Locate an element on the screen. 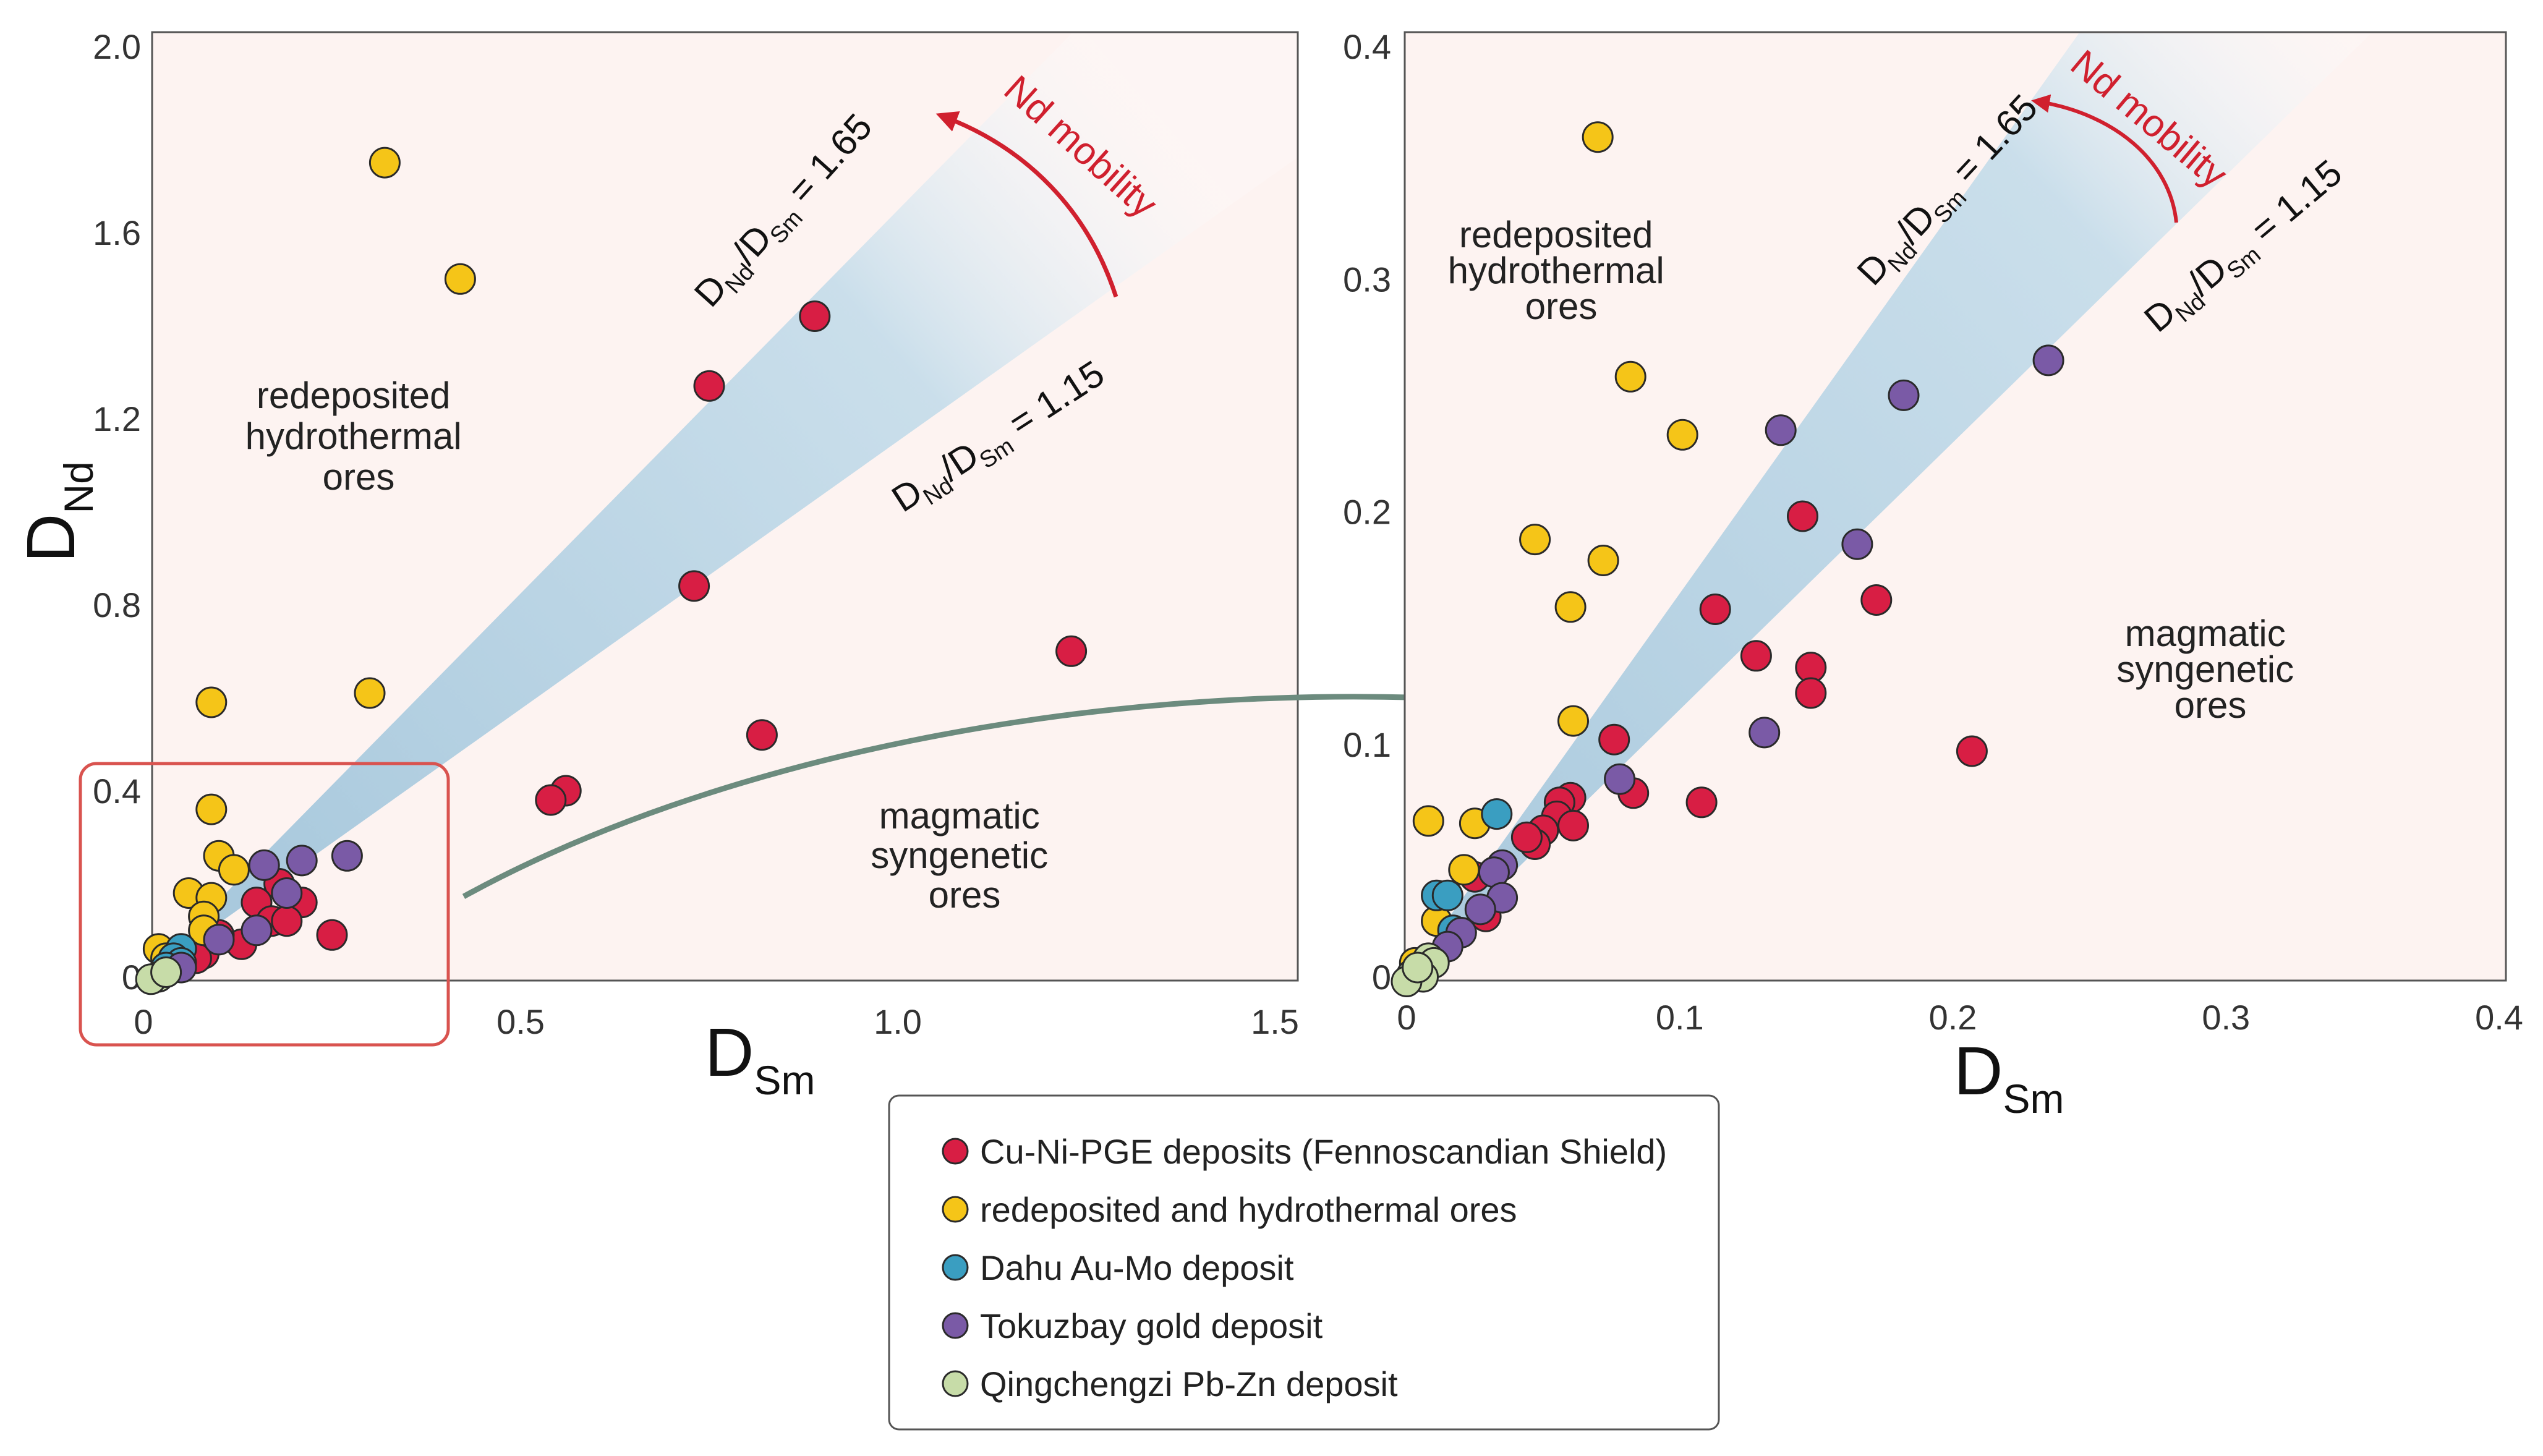 This screenshot has height=1456, width=2543. legend-label-redeposited: redeposited and hydrothermal ores is located at coordinates (1249, 1209).